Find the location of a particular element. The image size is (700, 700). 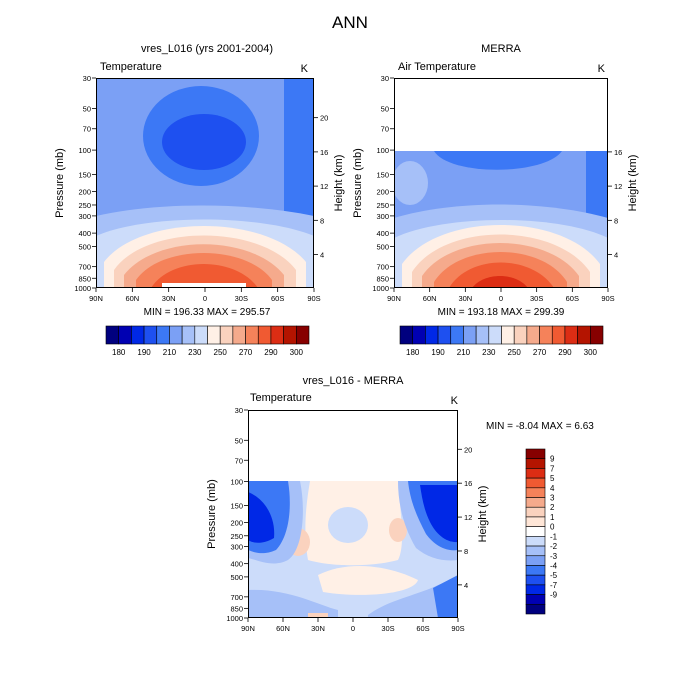

panel-reanalysis-plot-area is located at coordinates (501, 183).